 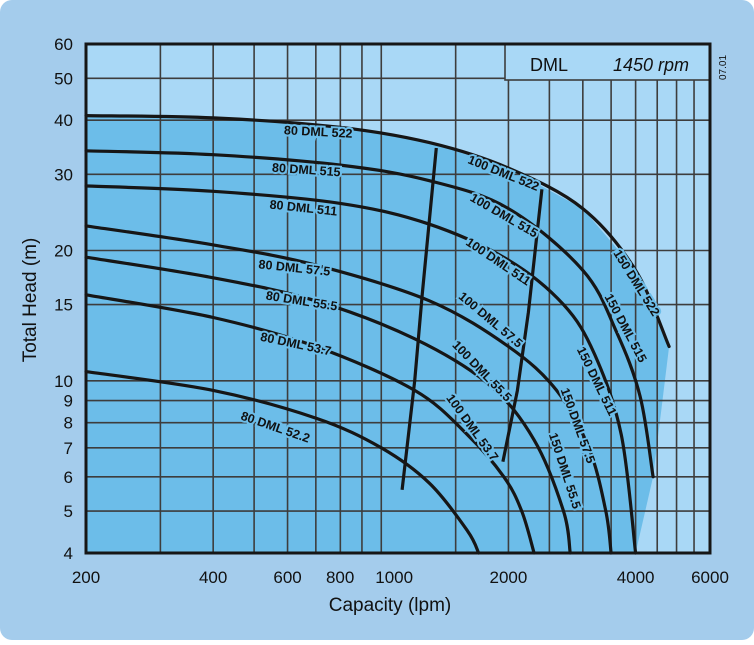 I want to click on y-tick-label: 30, so click(x=63, y=174).